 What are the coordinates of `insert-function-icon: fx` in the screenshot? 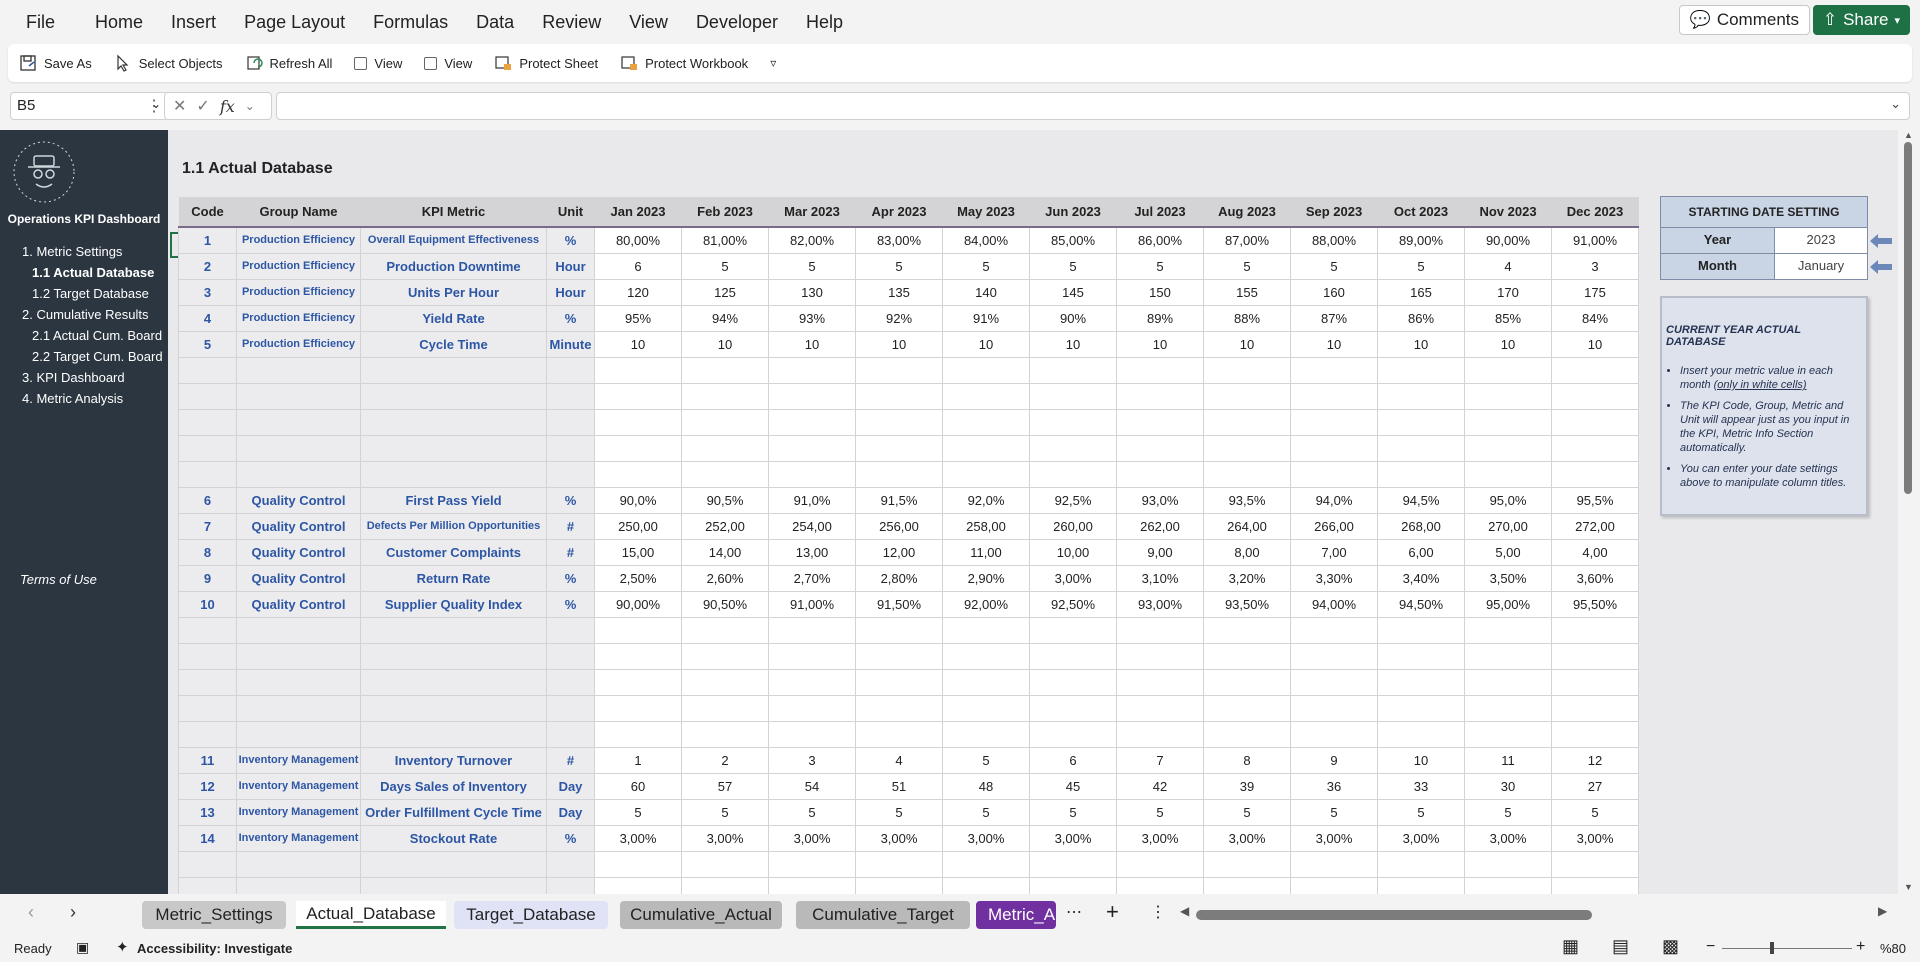 It's located at (227, 106).